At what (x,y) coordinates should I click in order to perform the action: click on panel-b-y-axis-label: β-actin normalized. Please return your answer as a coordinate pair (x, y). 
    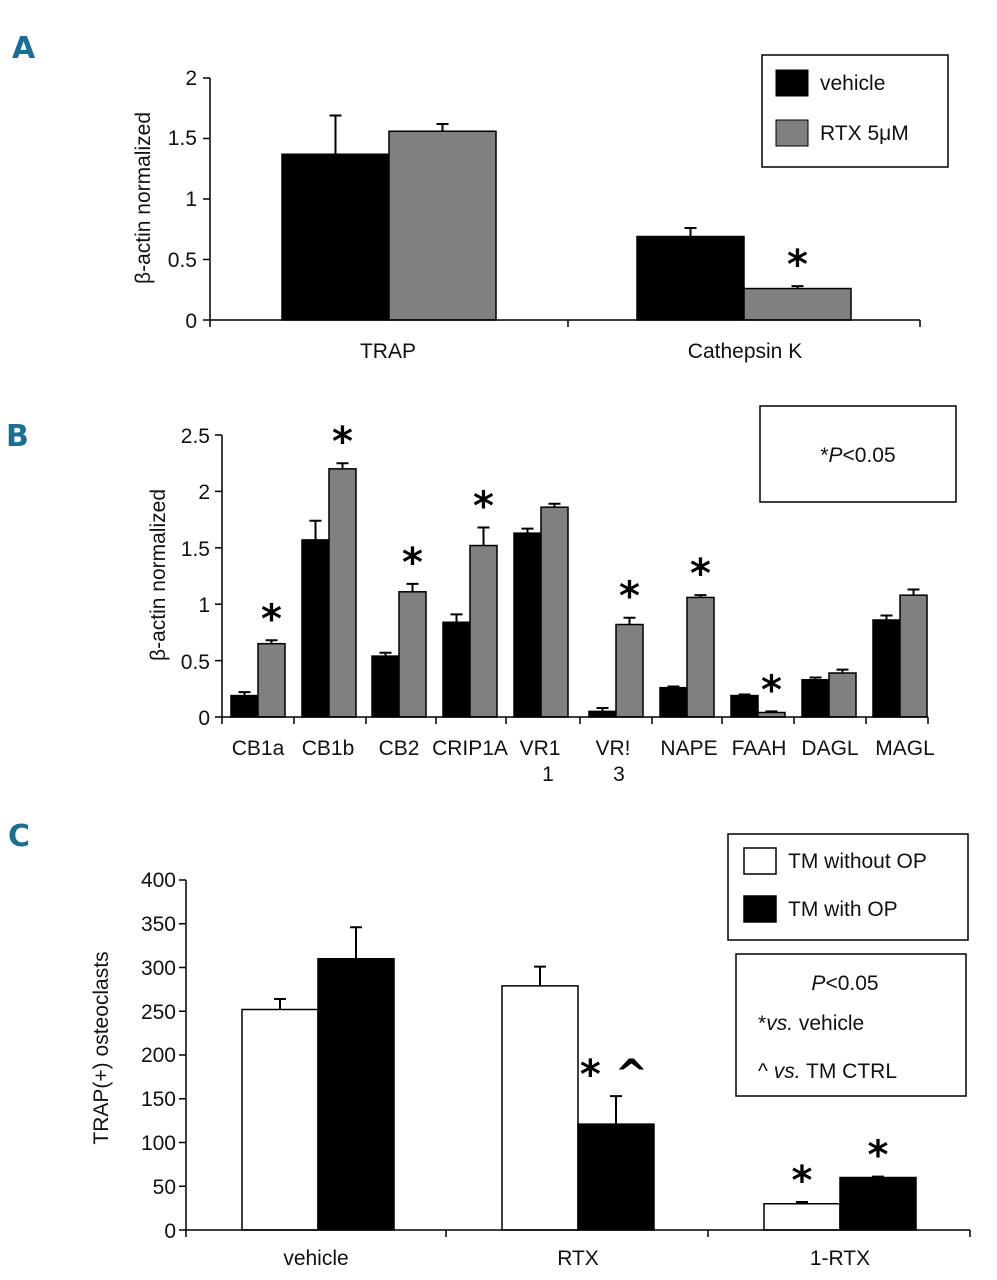
    Looking at the image, I should click on (158, 575).